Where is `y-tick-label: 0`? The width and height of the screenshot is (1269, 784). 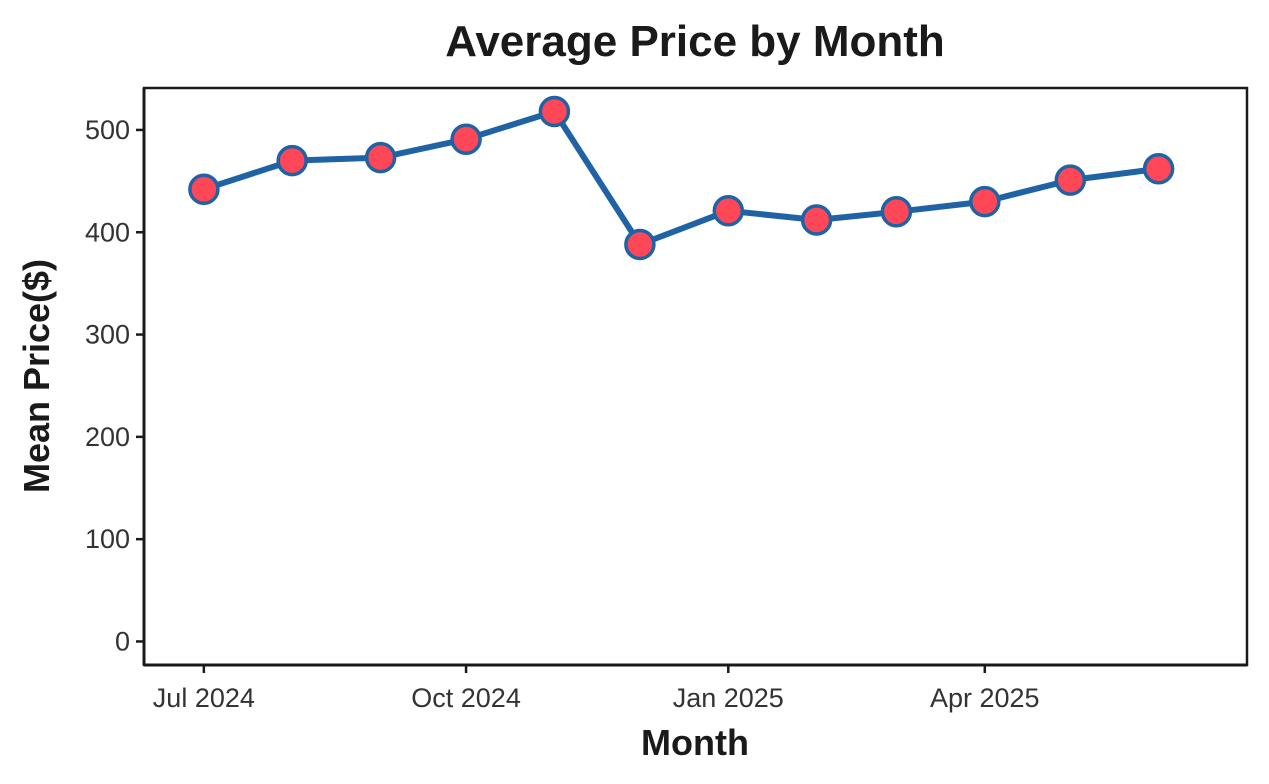 y-tick-label: 0 is located at coordinates (122, 641).